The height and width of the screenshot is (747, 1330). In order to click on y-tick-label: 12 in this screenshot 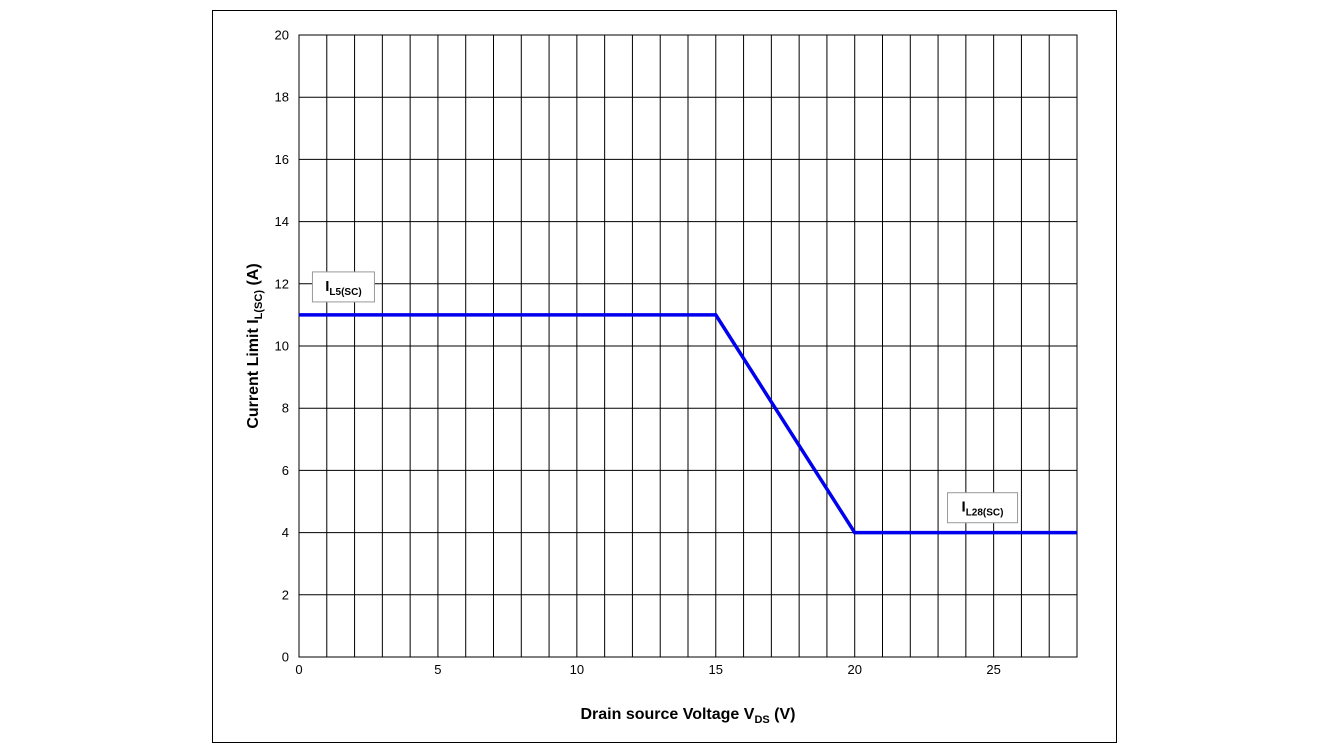, I will do `click(282, 283)`.